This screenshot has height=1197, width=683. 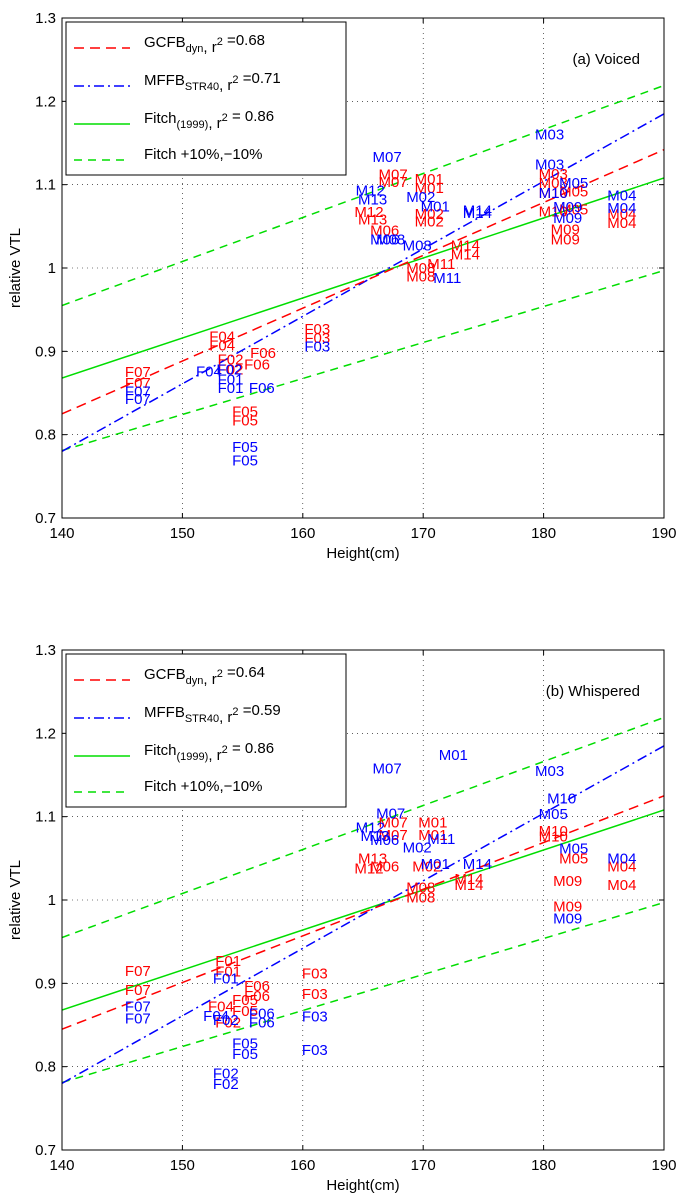 I want to click on subplot-label: (a) Voiced, so click(x=606, y=59).